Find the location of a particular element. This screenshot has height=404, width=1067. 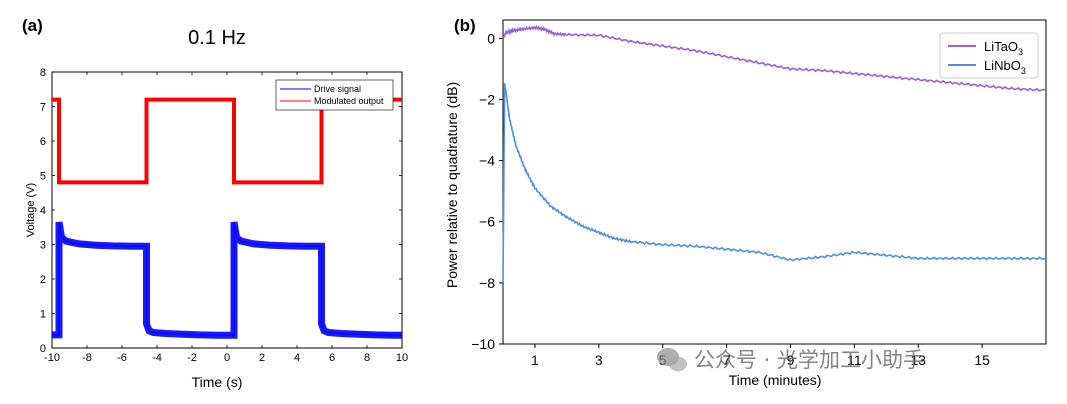

panel-a-ytick-label: 8 is located at coordinates (43, 73).